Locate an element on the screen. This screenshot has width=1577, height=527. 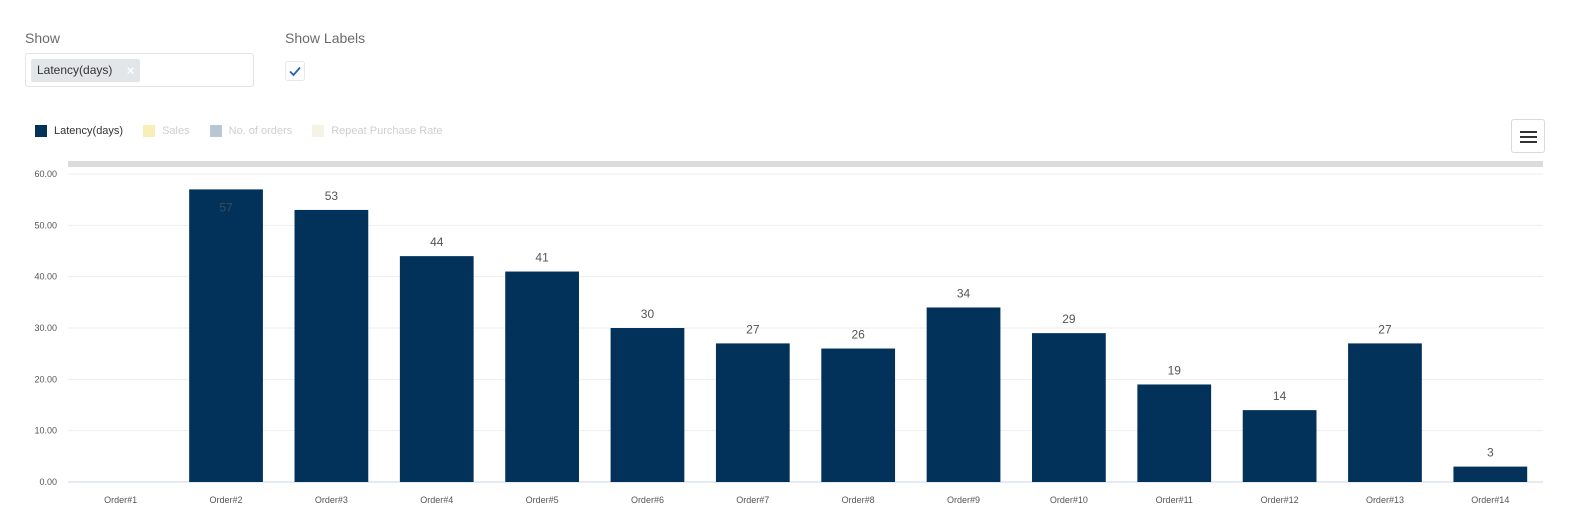
x-tick-label: Order#7 is located at coordinates (752, 500).